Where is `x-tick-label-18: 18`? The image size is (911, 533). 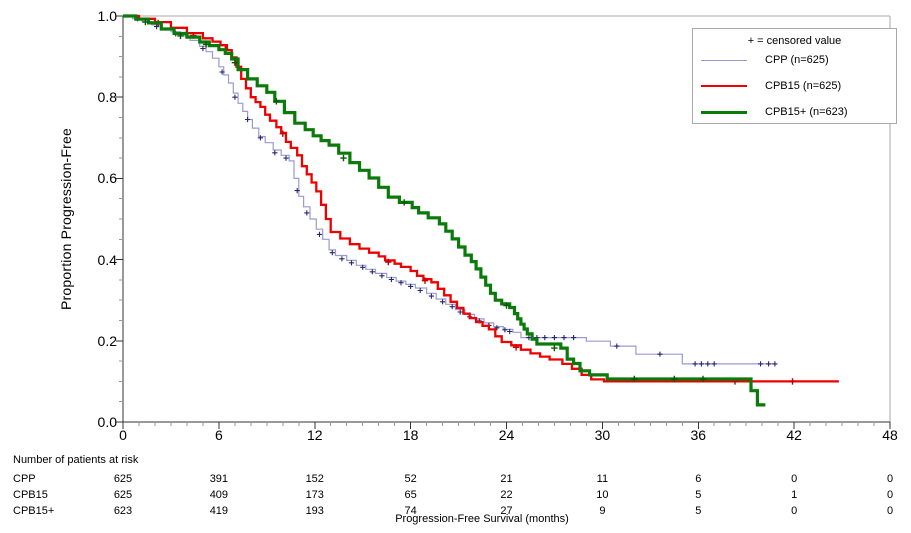 x-tick-label-18: 18 is located at coordinates (410, 435).